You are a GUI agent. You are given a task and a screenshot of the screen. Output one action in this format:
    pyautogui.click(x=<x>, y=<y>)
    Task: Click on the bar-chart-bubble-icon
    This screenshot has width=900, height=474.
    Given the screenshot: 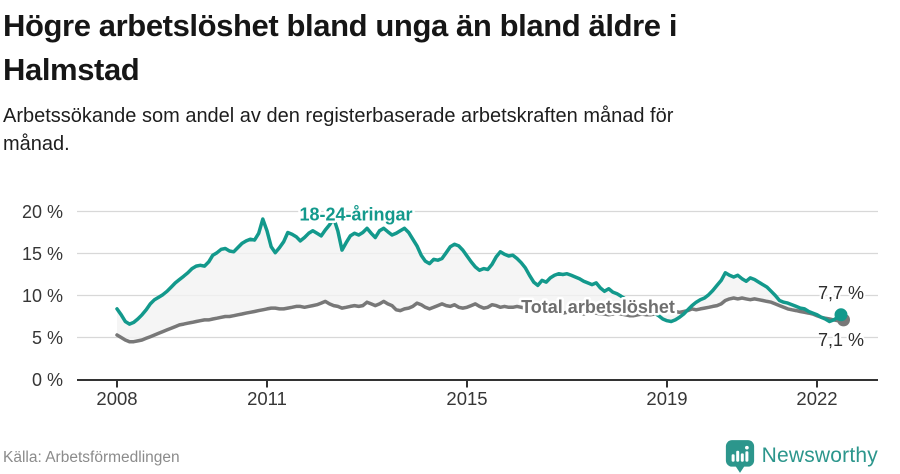 What is the action you would take?
    pyautogui.click(x=739, y=456)
    